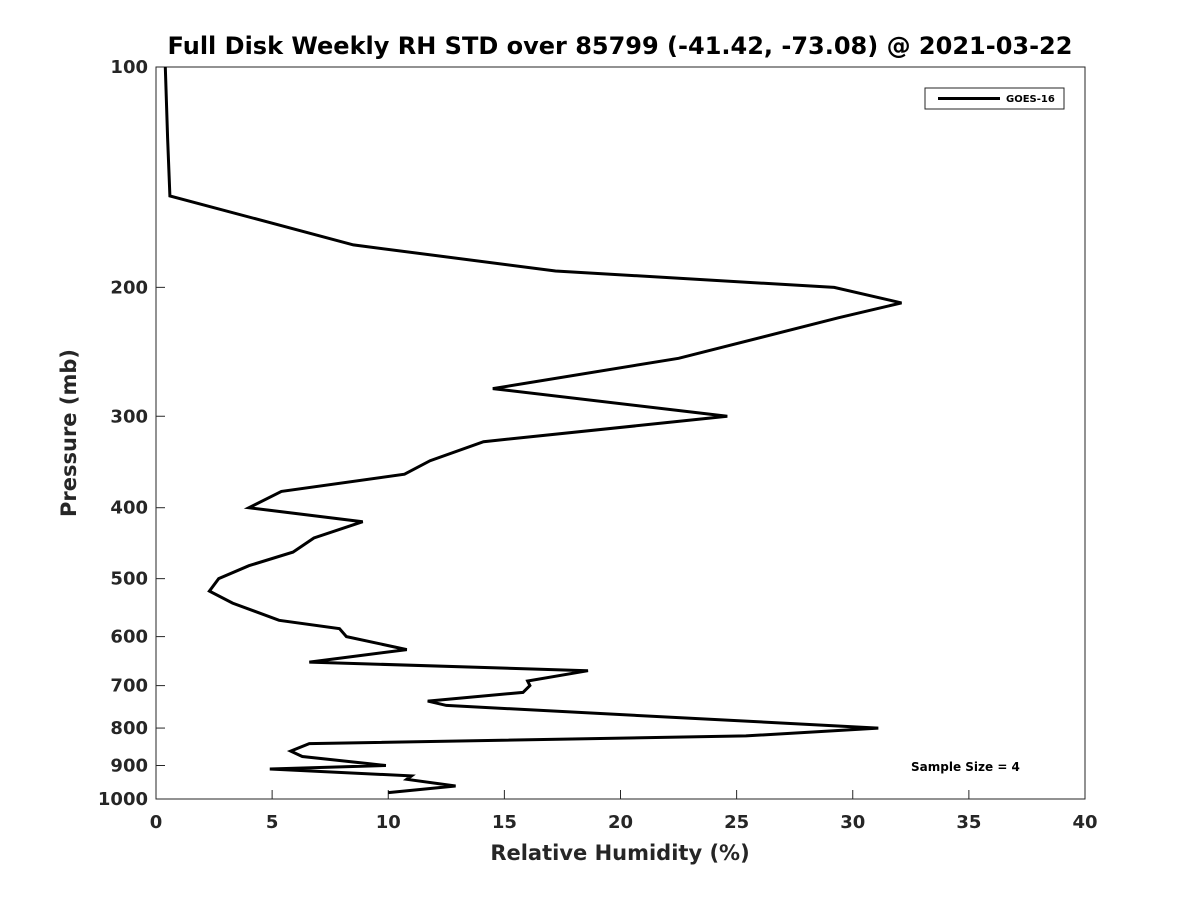 Image resolution: width=1200 pixels, height=900 pixels. I want to click on x-tick-label: 5, so click(272, 822).